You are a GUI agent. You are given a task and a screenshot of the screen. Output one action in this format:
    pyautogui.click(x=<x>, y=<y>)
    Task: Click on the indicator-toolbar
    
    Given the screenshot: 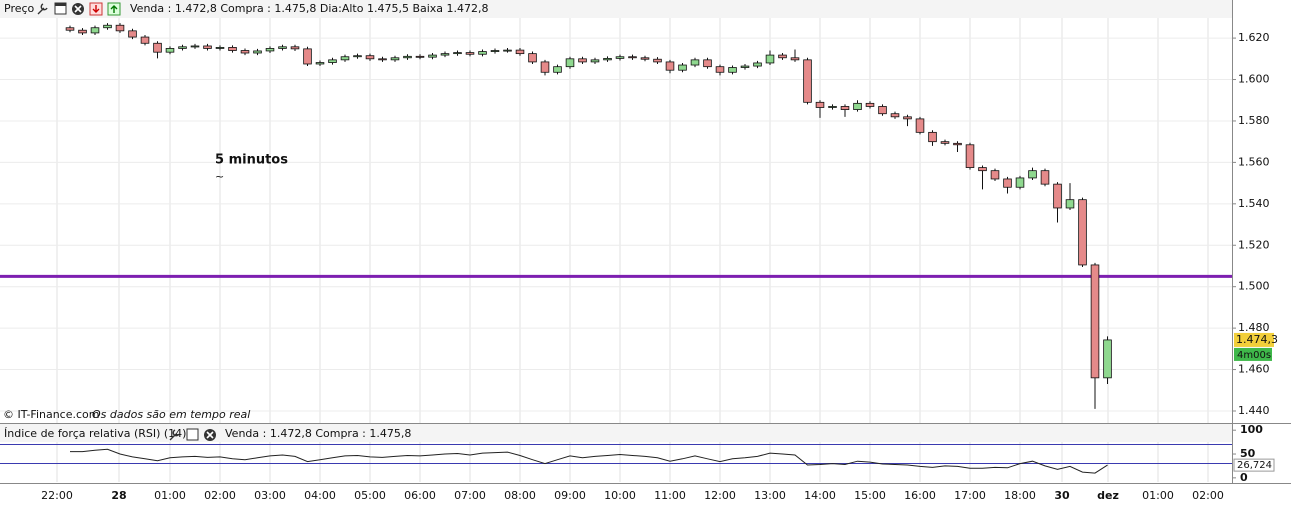 What is the action you would take?
    pyautogui.click(x=192, y=434)
    